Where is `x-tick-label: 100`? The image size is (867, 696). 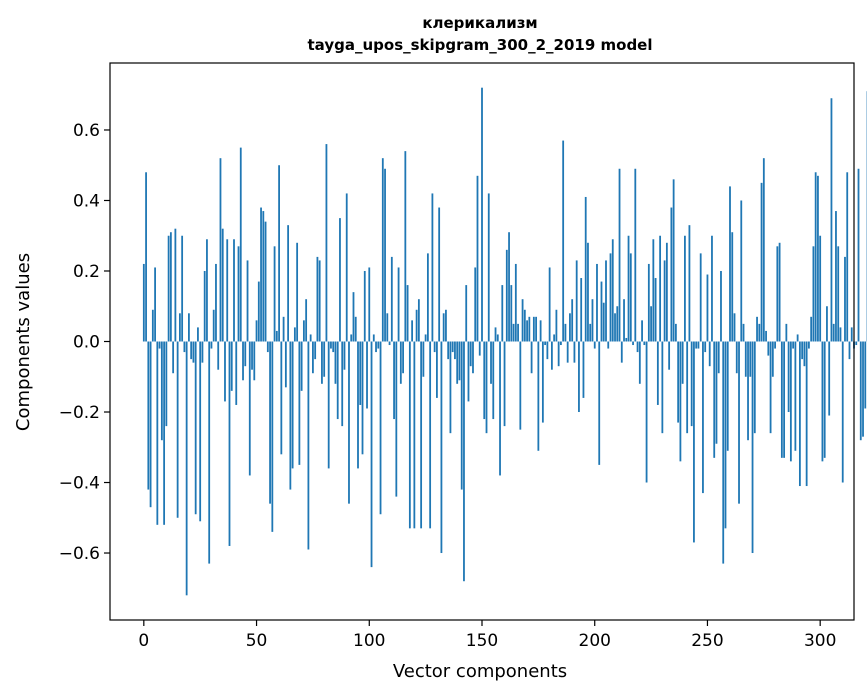 x-tick-label: 100 is located at coordinates (369, 641).